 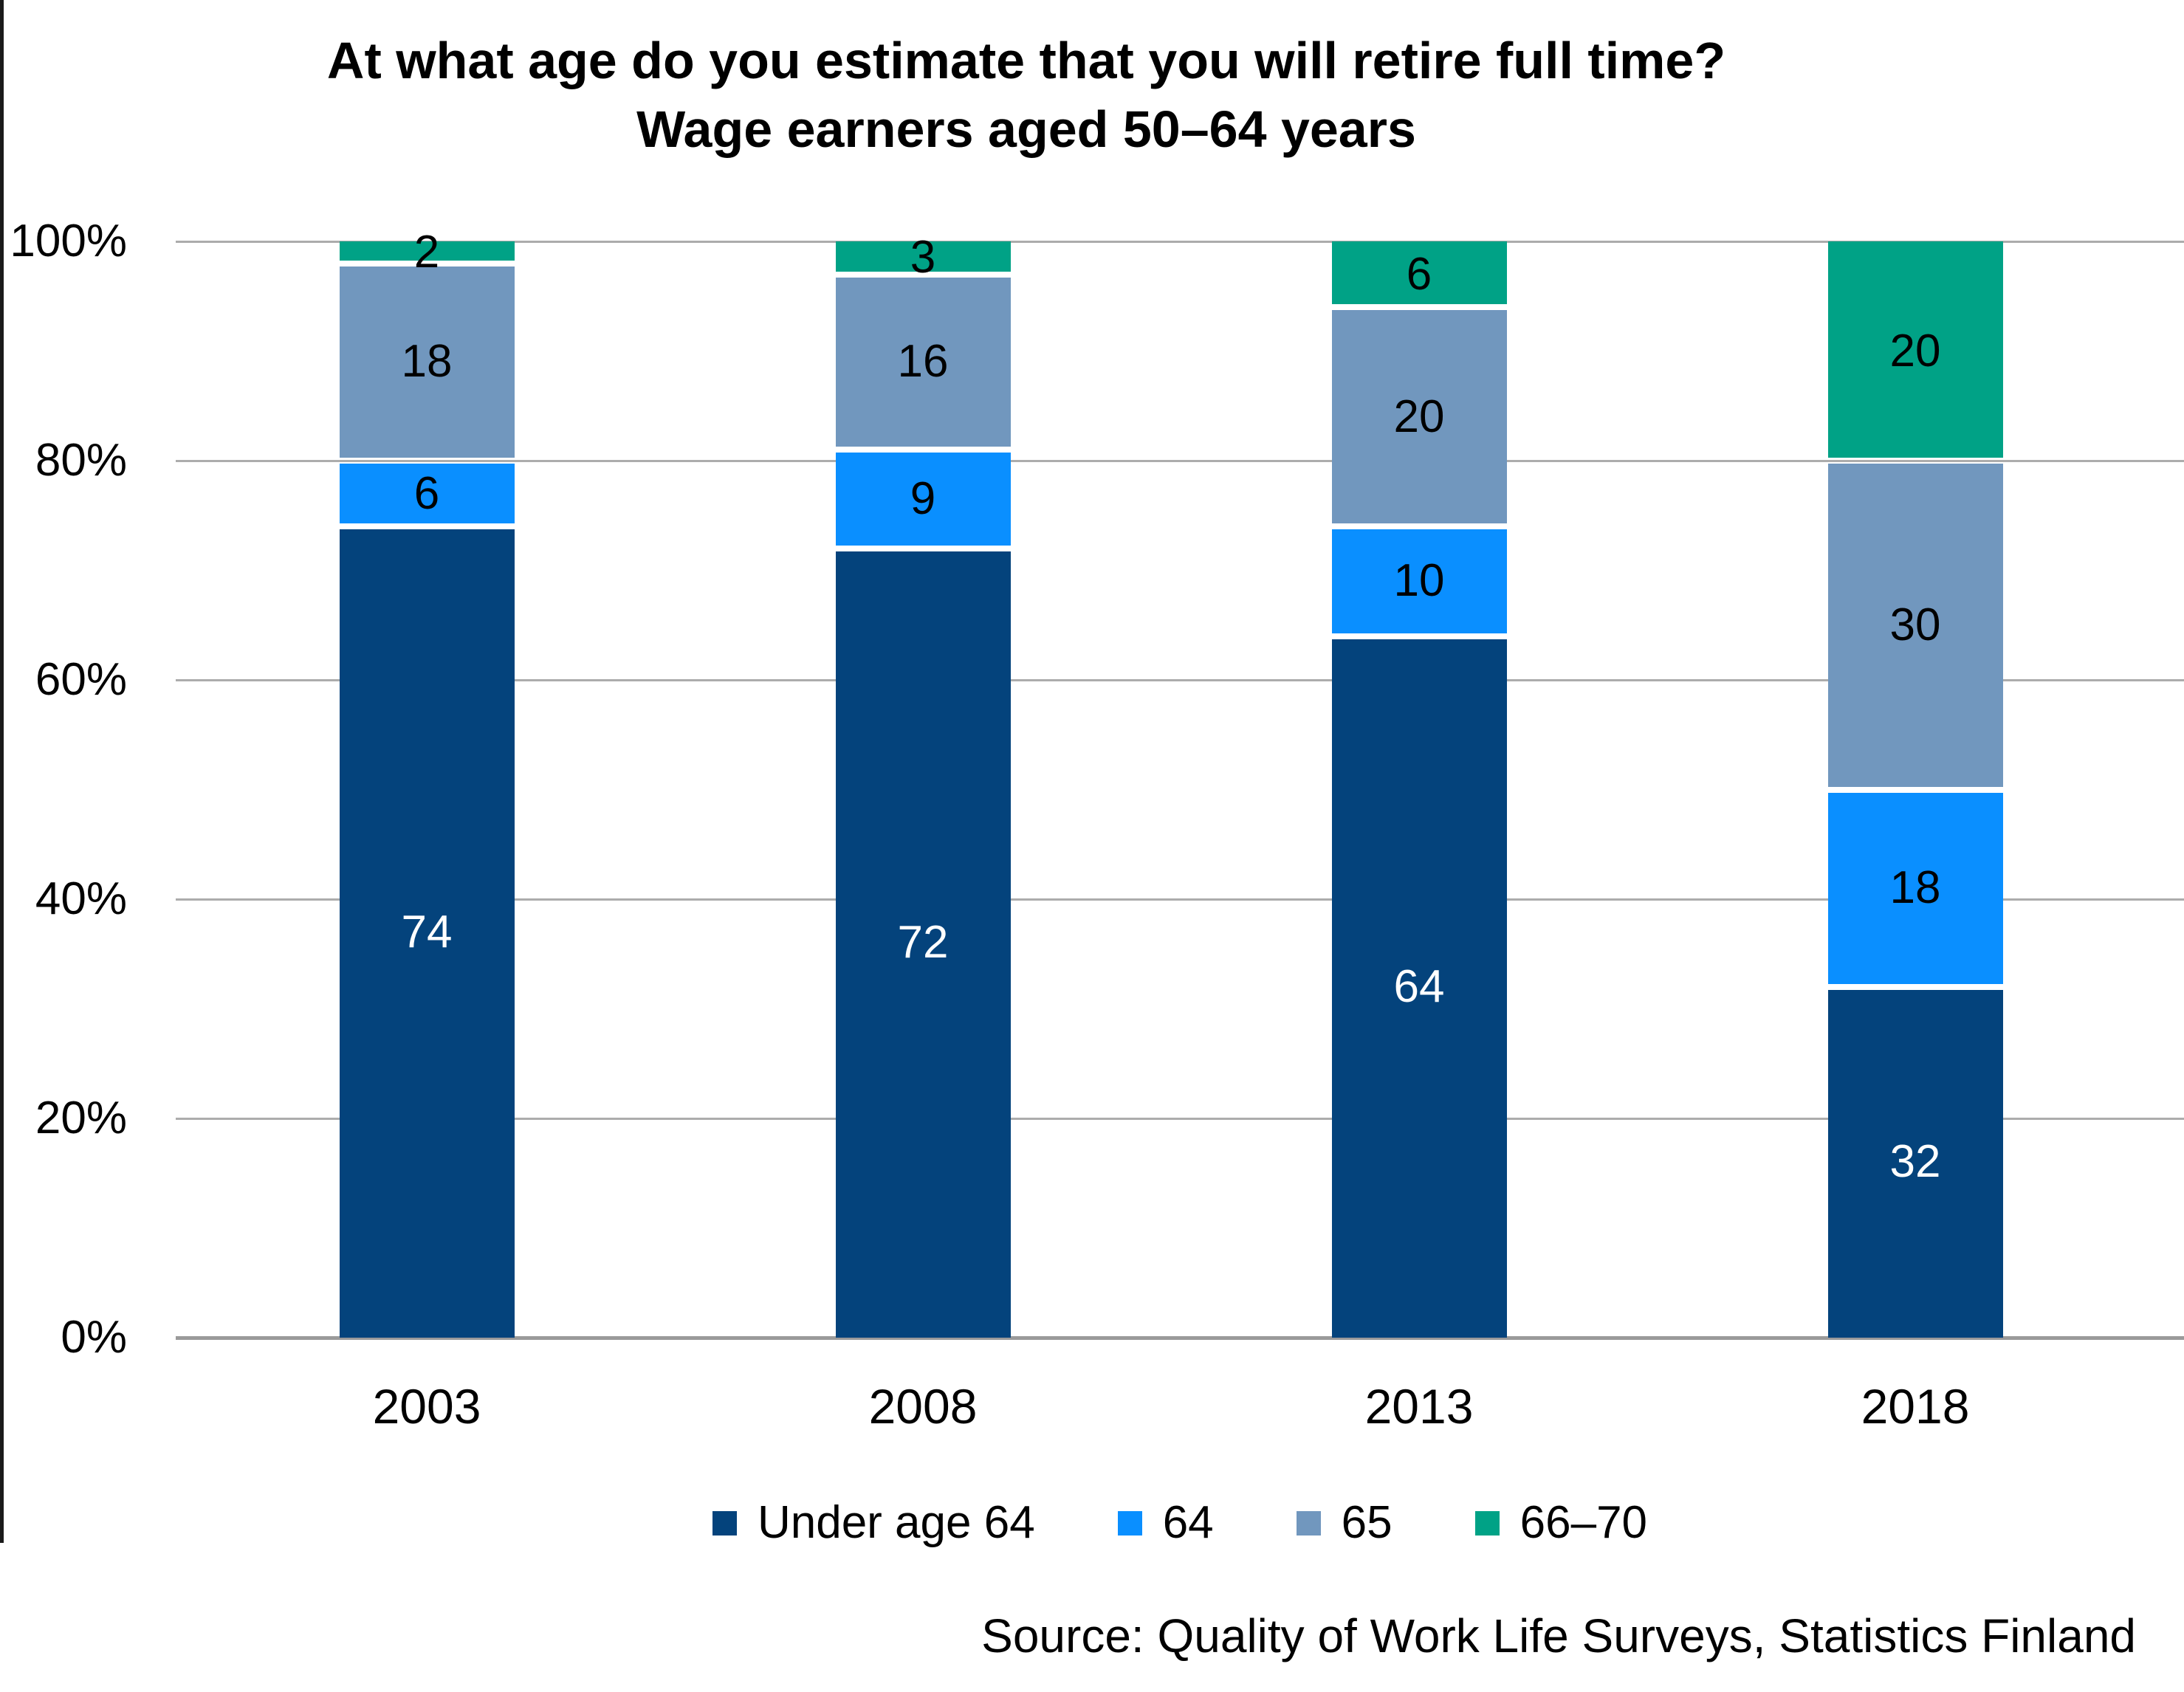 I want to click on legend-label: 64, so click(x=1188, y=1522).